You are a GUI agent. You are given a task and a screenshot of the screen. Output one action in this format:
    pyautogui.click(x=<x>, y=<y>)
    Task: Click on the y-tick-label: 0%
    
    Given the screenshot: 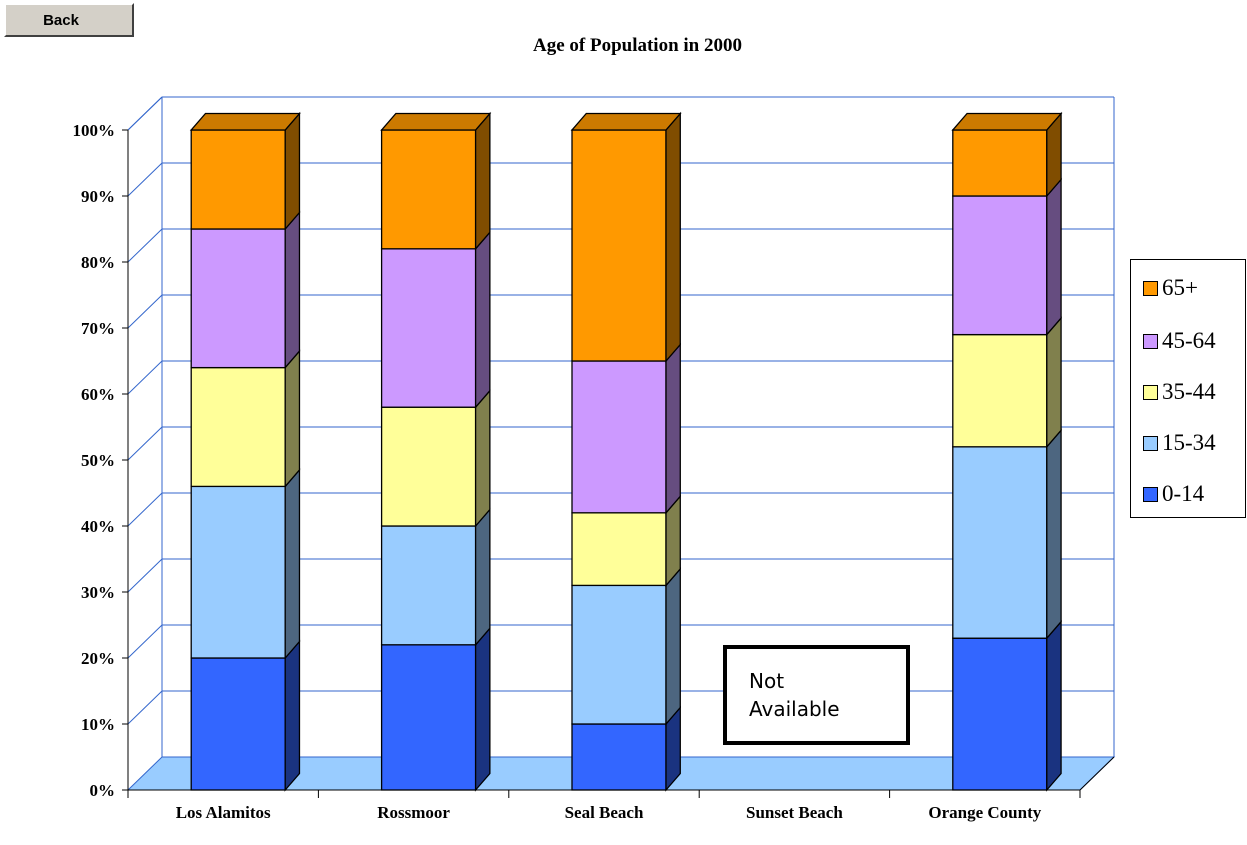 What is the action you would take?
    pyautogui.click(x=103, y=790)
    